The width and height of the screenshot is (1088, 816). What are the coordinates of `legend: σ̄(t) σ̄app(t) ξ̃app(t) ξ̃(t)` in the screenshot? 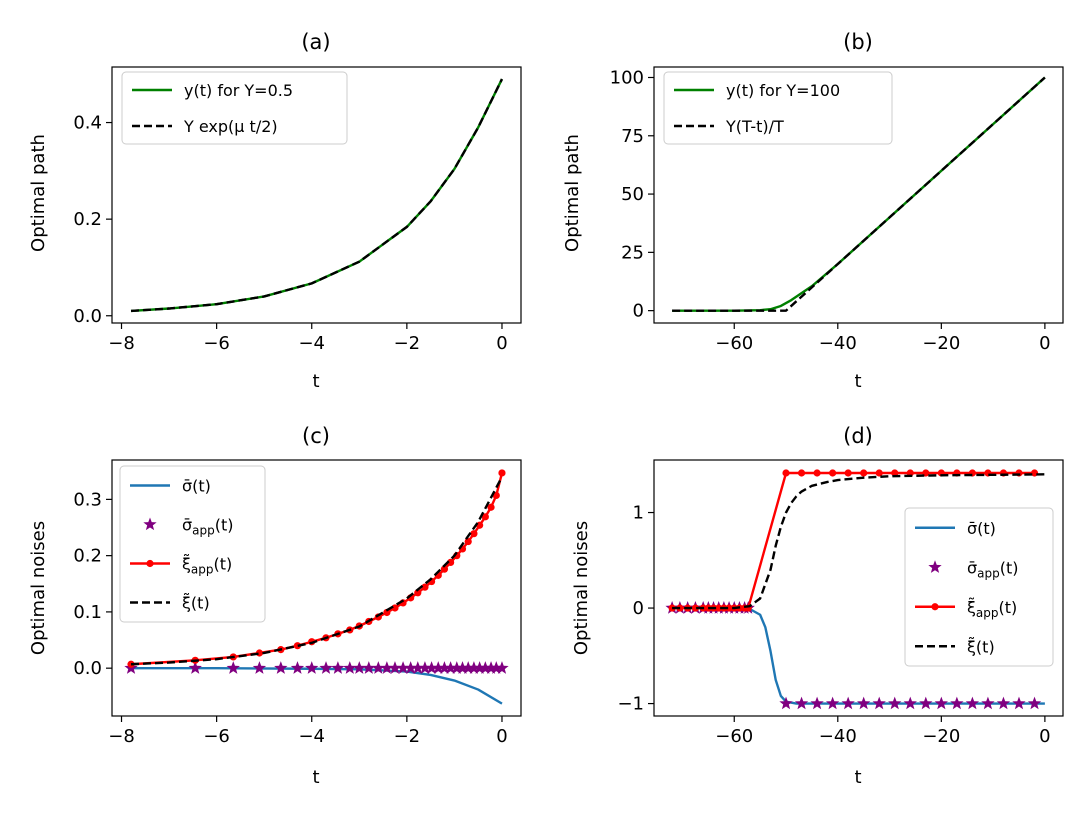 It's located at (192, 544).